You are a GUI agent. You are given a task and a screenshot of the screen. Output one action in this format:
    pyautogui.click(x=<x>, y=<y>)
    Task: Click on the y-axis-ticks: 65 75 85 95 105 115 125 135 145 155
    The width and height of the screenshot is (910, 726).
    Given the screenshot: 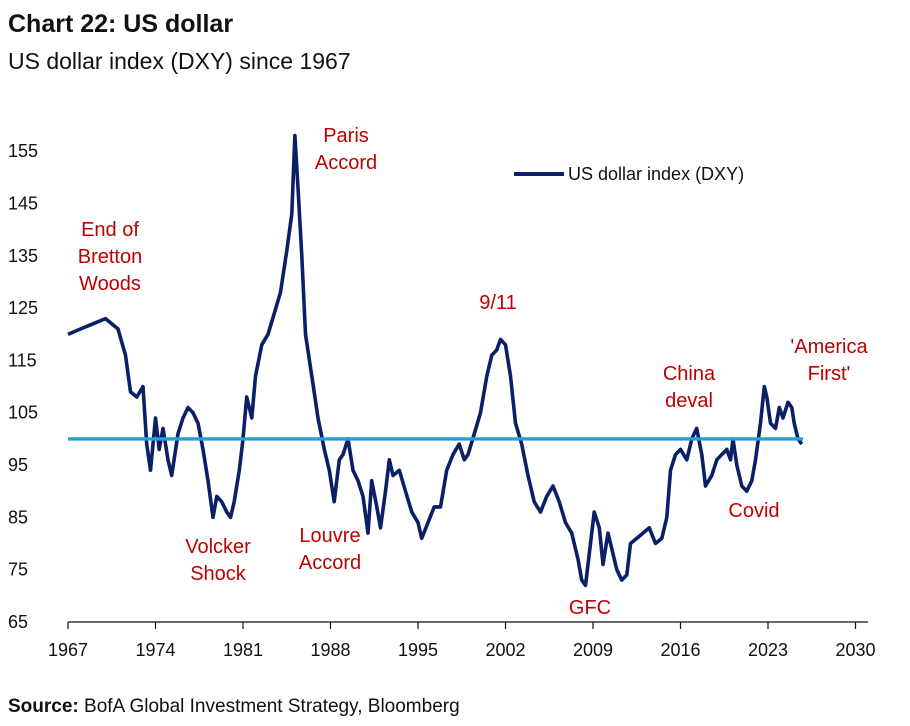 What is the action you would take?
    pyautogui.click(x=23, y=386)
    